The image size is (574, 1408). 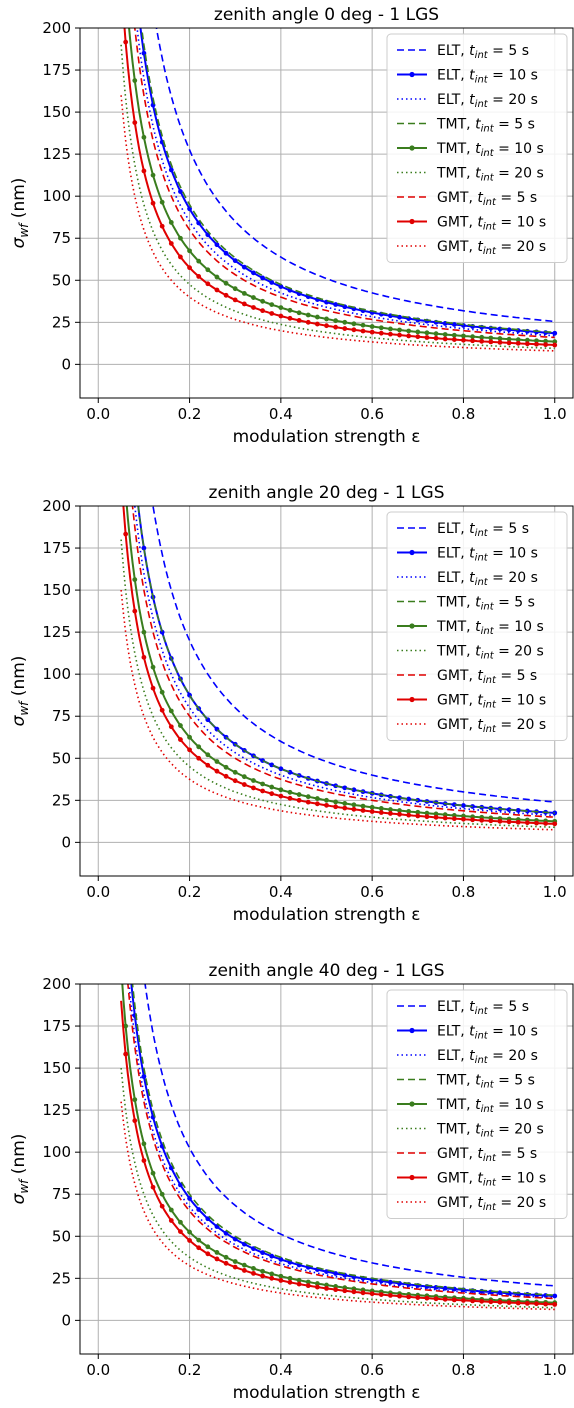 What do you see at coordinates (56, 1068) in the screenshot?
I see `y-tick-label: 150` at bounding box center [56, 1068].